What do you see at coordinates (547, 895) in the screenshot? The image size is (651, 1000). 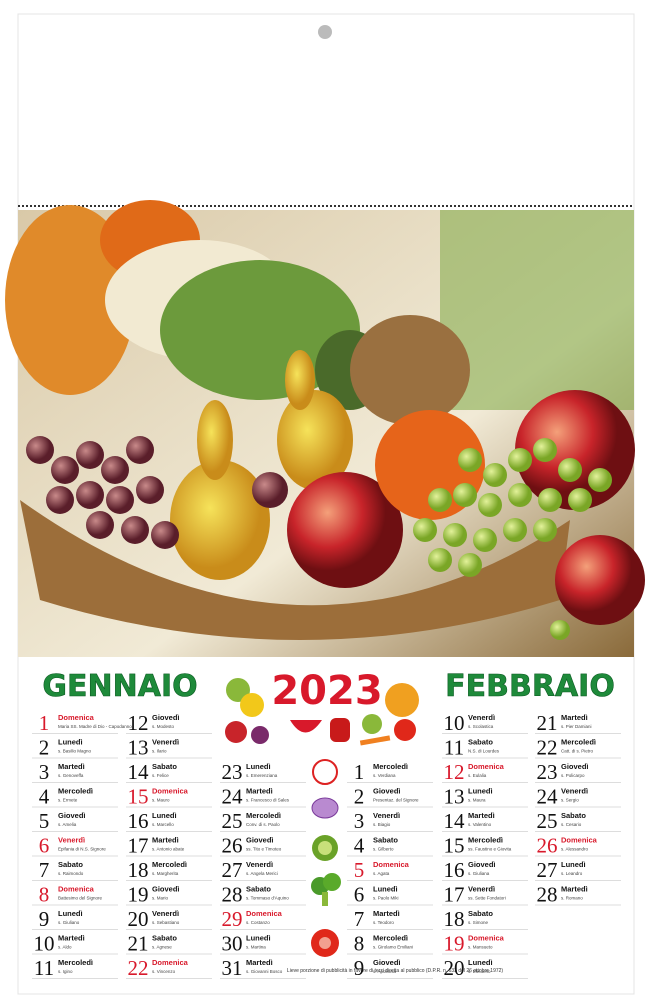 I see `day-number: 28` at bounding box center [547, 895].